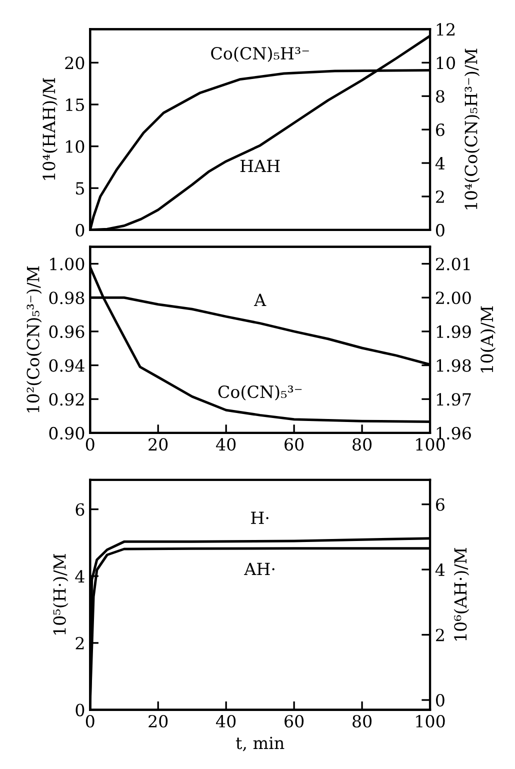 Image resolution: width=515 pixels, height=769 pixels. I want to click on series-label: HAH, so click(260, 166).